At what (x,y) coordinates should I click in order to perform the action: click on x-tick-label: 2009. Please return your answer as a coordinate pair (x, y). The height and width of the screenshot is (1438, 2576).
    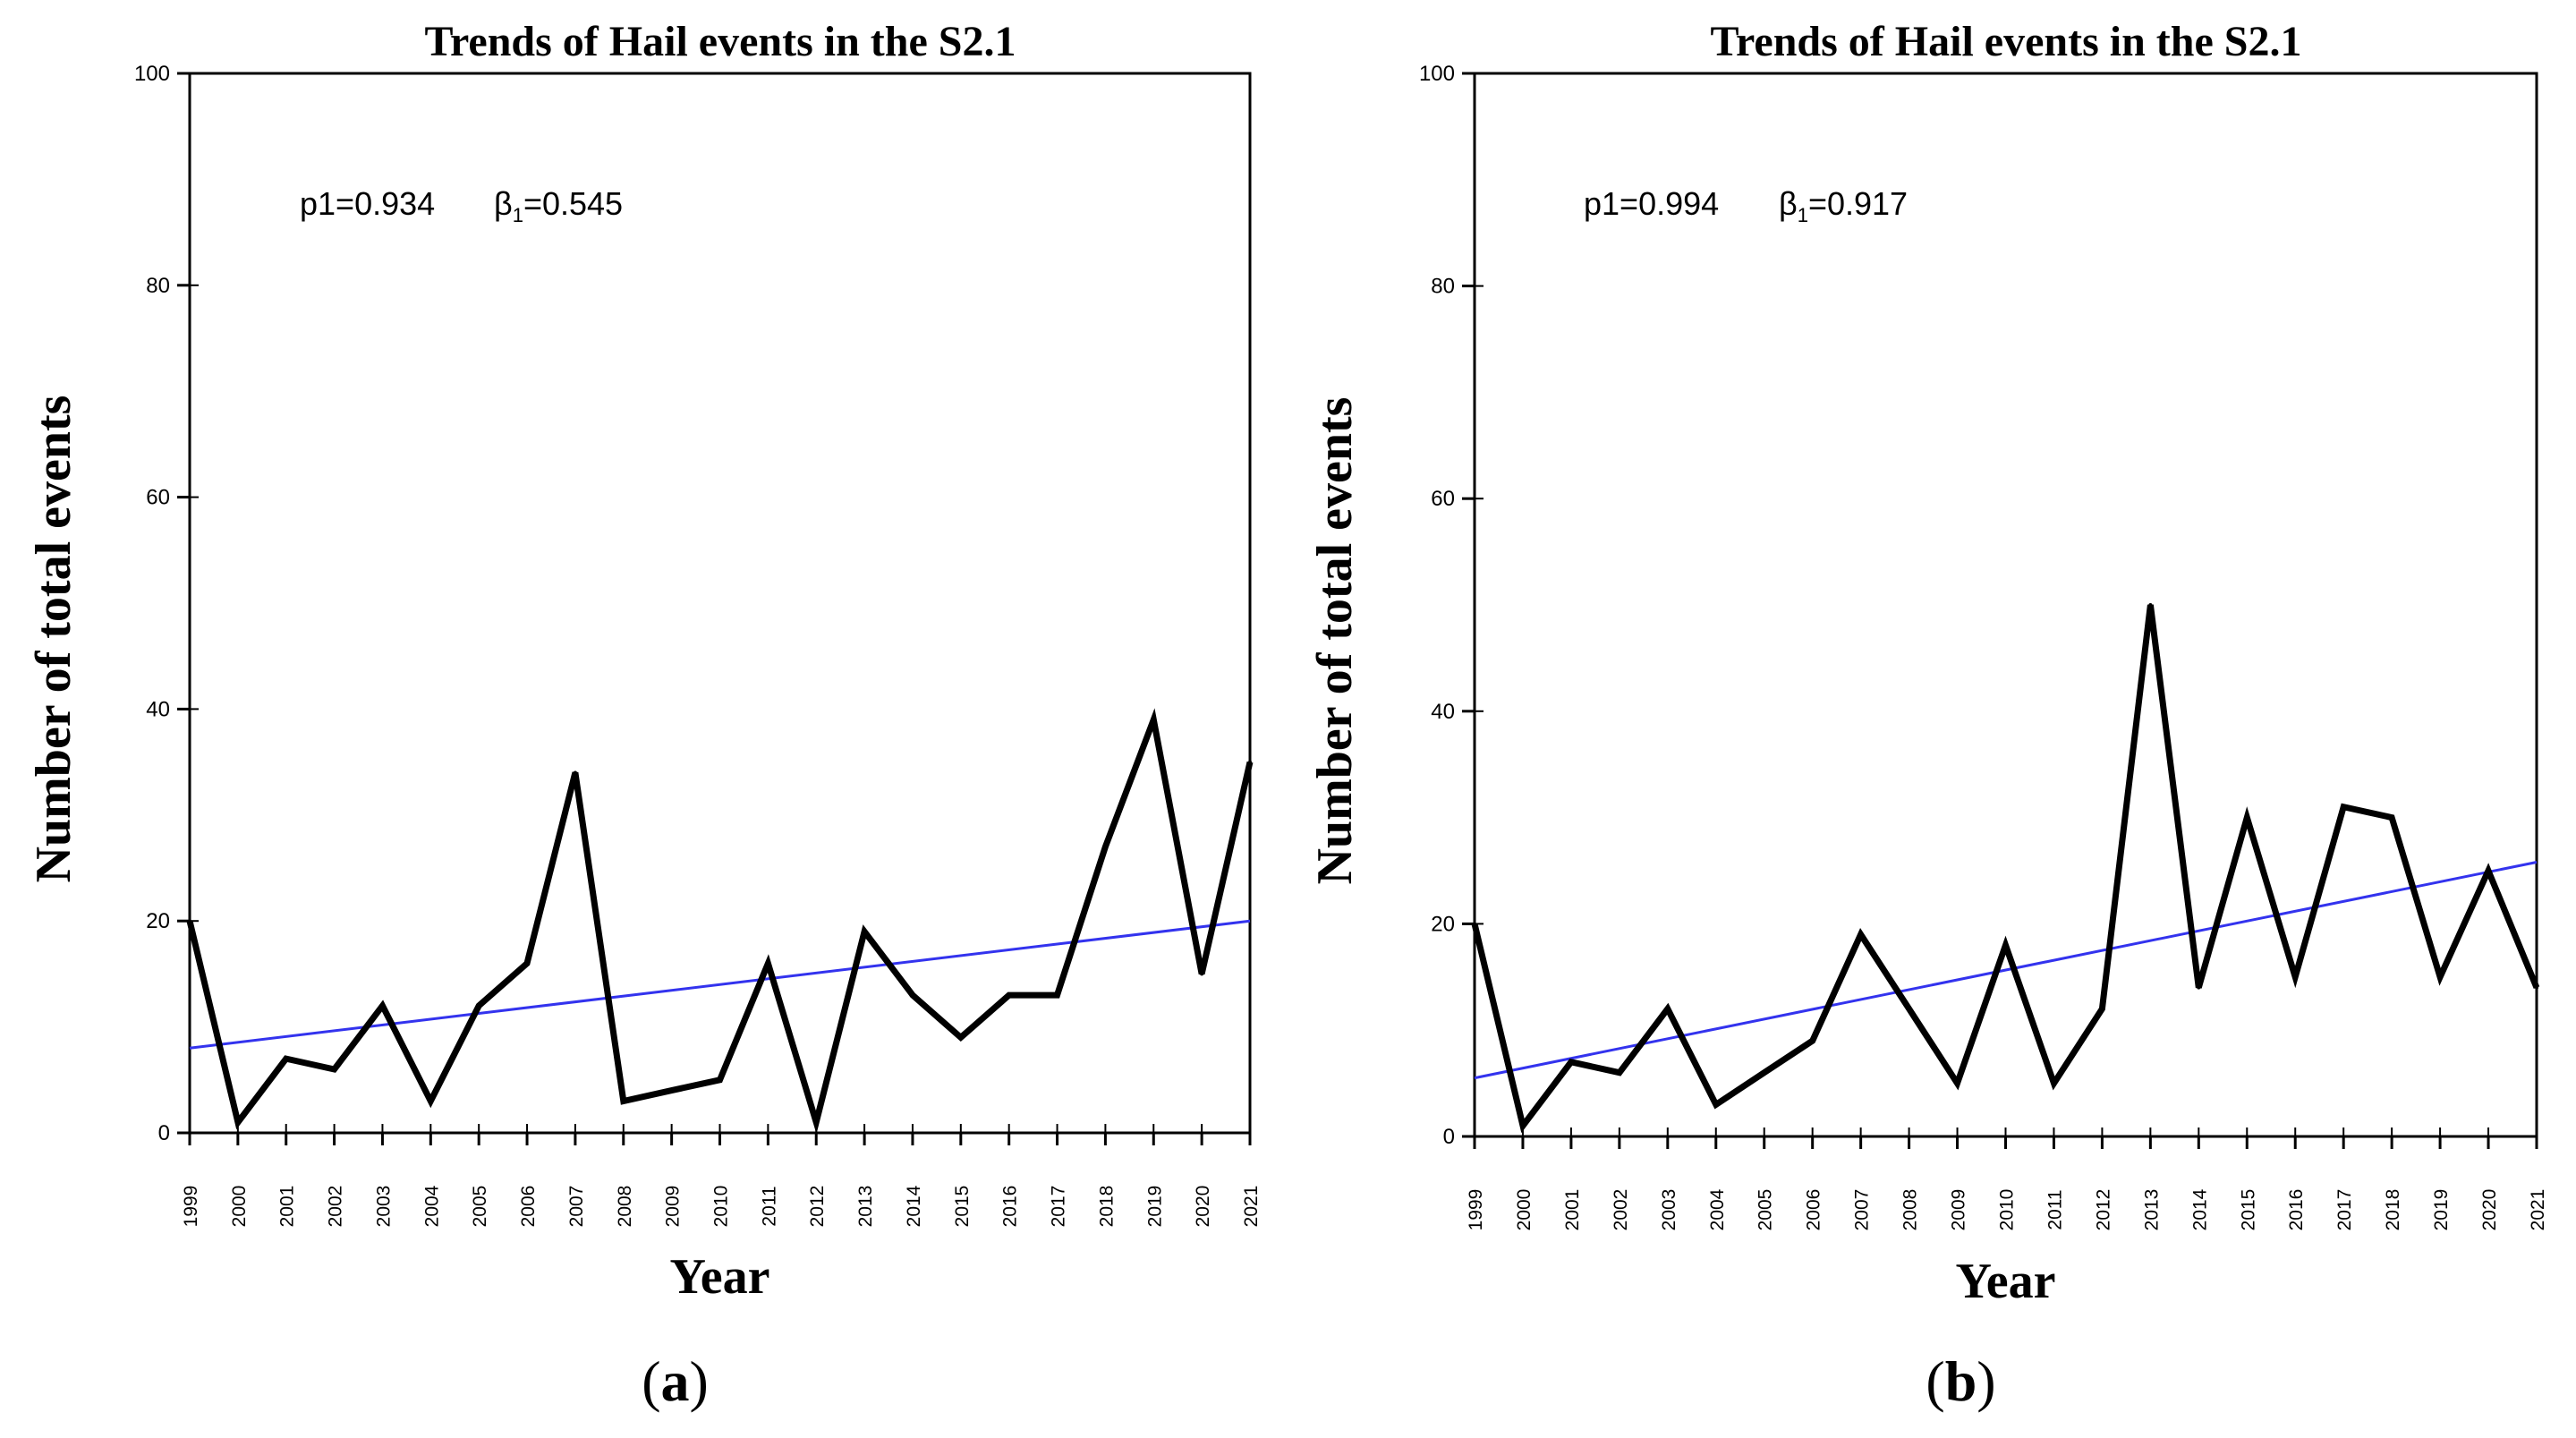
    Looking at the image, I should click on (673, 1207).